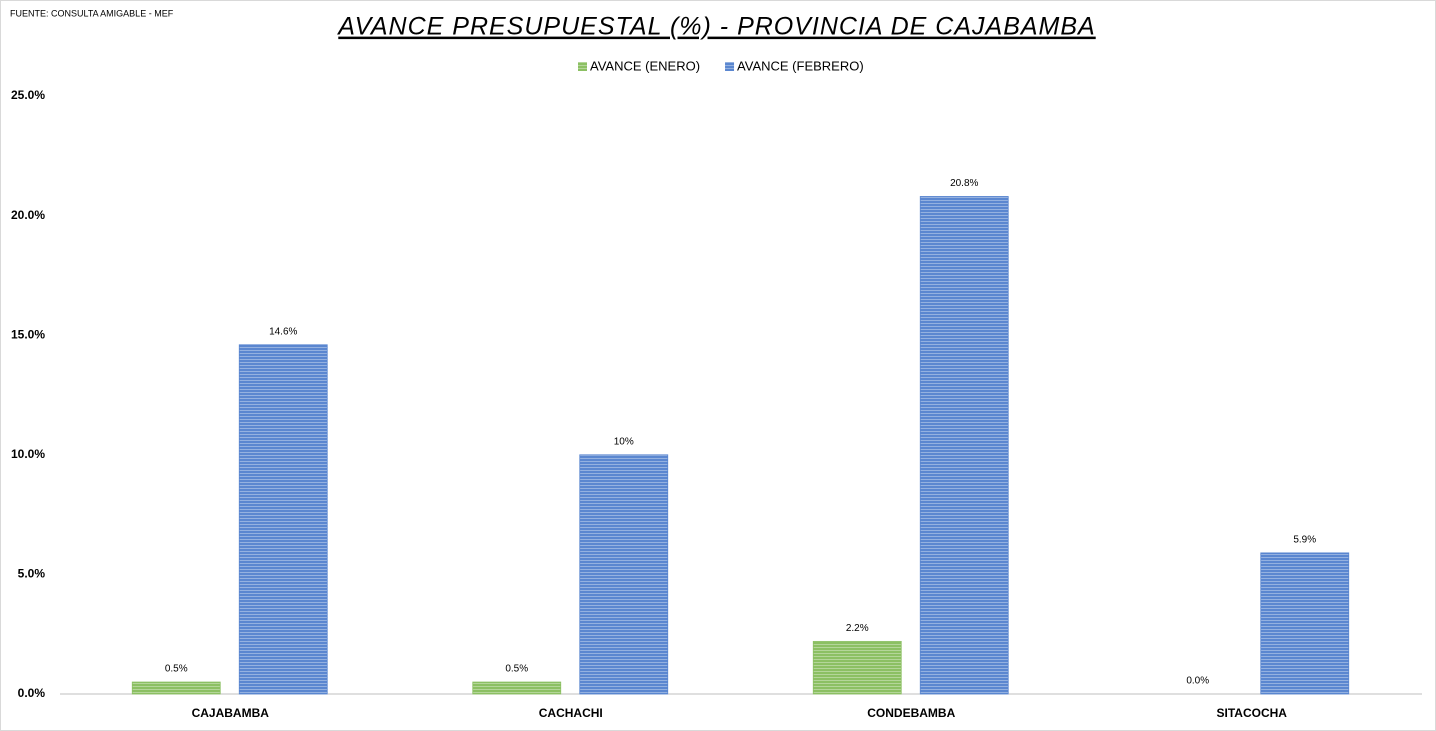  What do you see at coordinates (1252, 713) in the screenshot?
I see `x-tick-label: SITACOCHA` at bounding box center [1252, 713].